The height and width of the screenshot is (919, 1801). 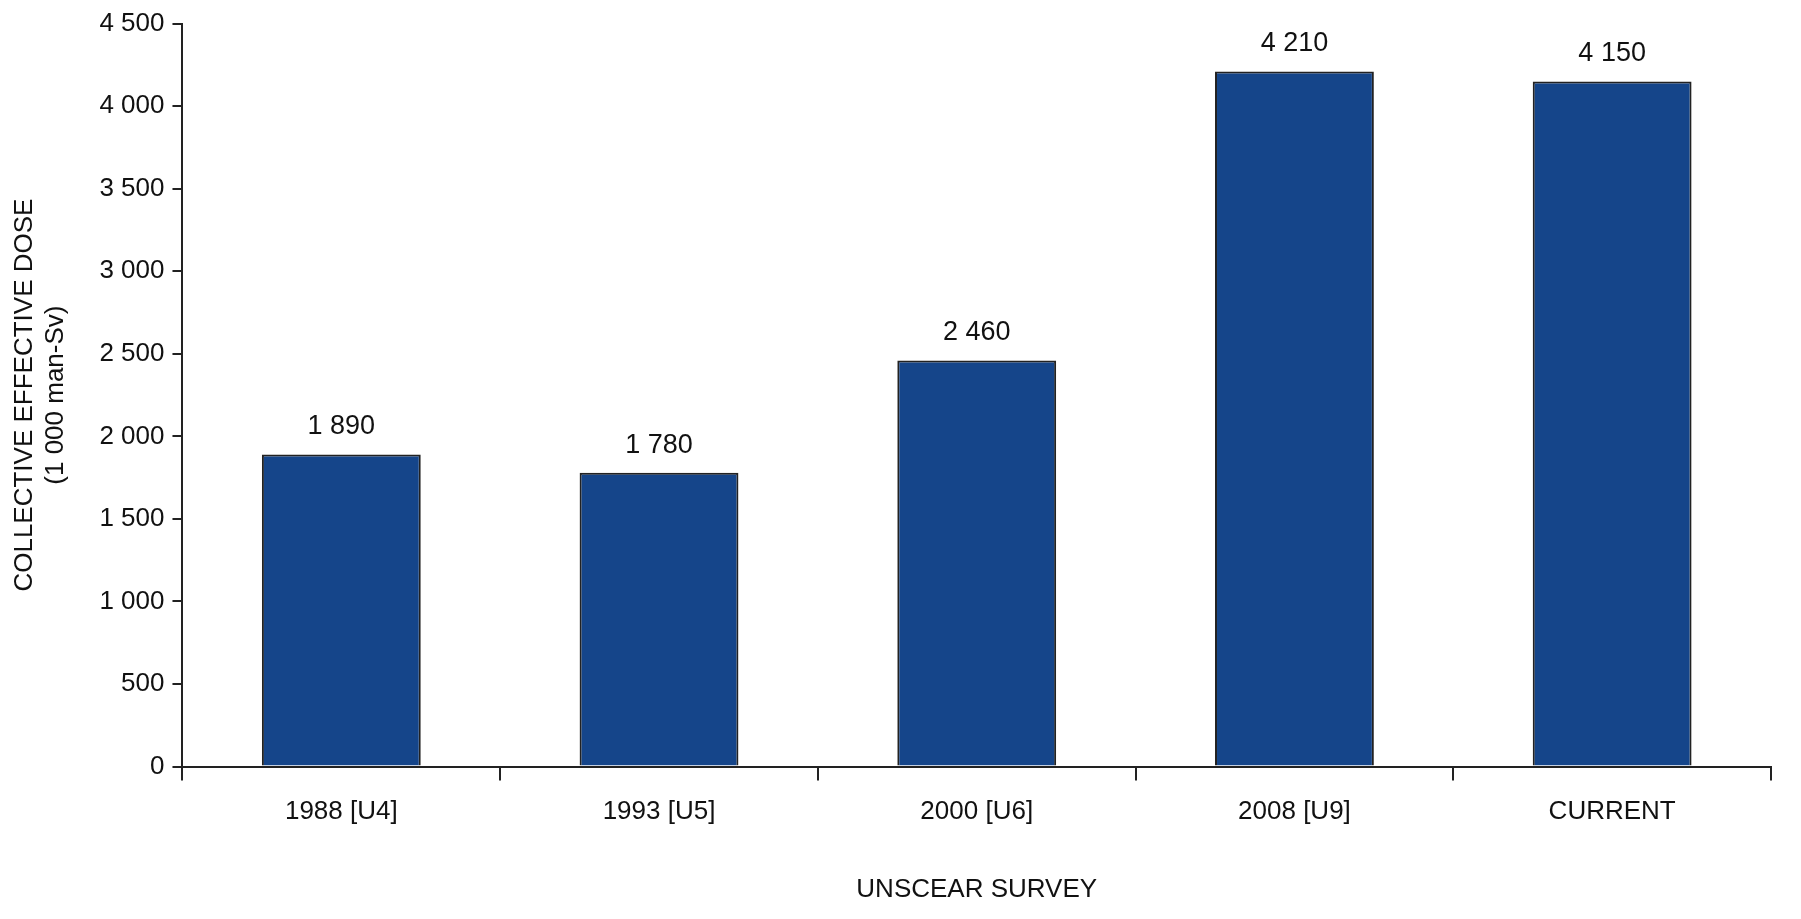 What do you see at coordinates (1294, 42) in the screenshot?
I see `data-label: 4 210` at bounding box center [1294, 42].